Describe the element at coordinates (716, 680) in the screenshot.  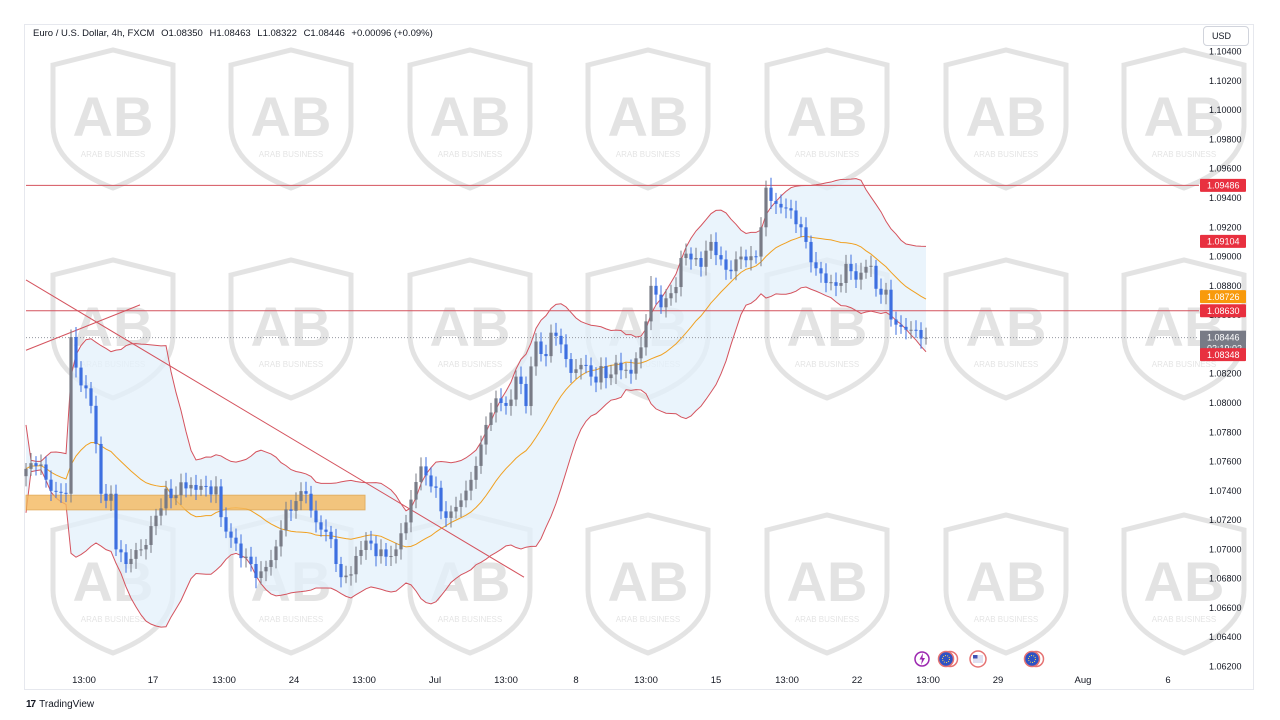
I see `time-tick-label: 15` at that location.